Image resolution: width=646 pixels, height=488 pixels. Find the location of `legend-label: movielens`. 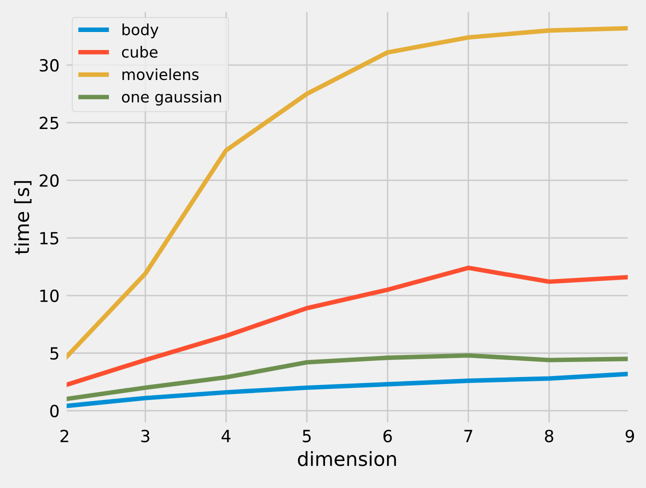

legend-label: movielens is located at coordinates (160, 74).